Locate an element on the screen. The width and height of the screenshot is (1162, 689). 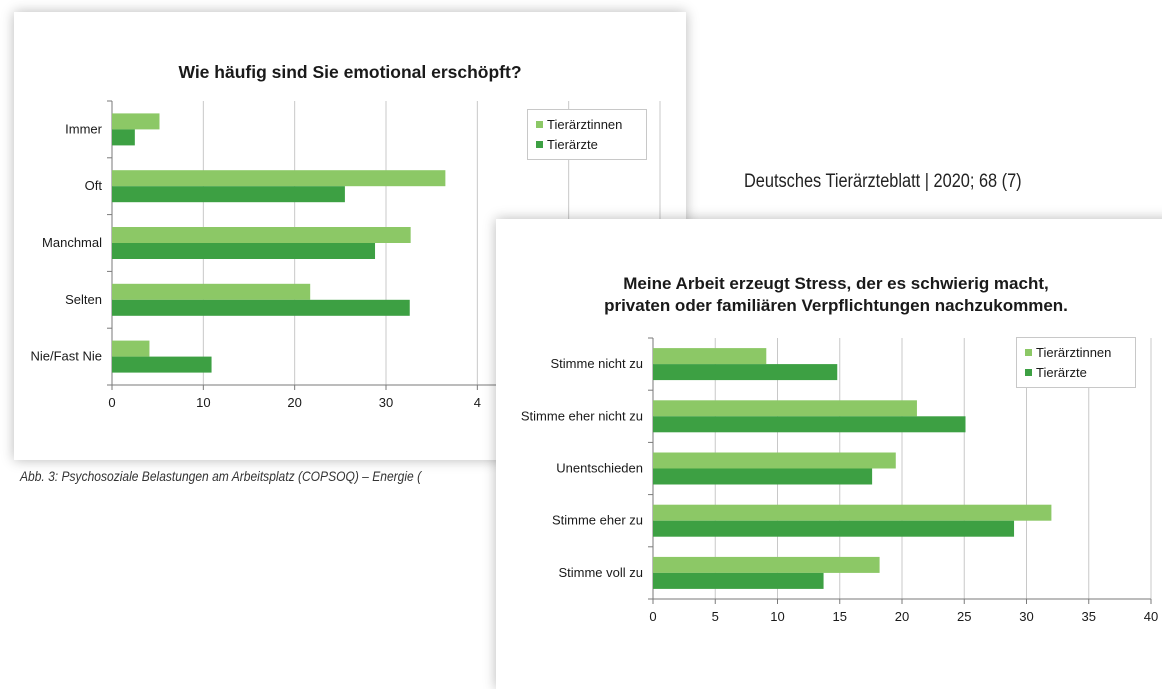
x-tick-label: 40 is located at coordinates (1151, 616).